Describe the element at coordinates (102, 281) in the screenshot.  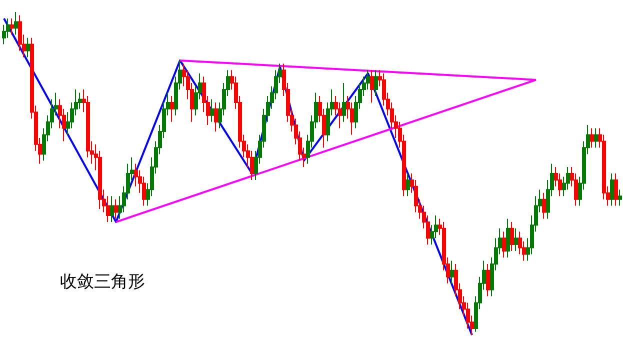
I see `annotation: 收敛三角形` at that location.